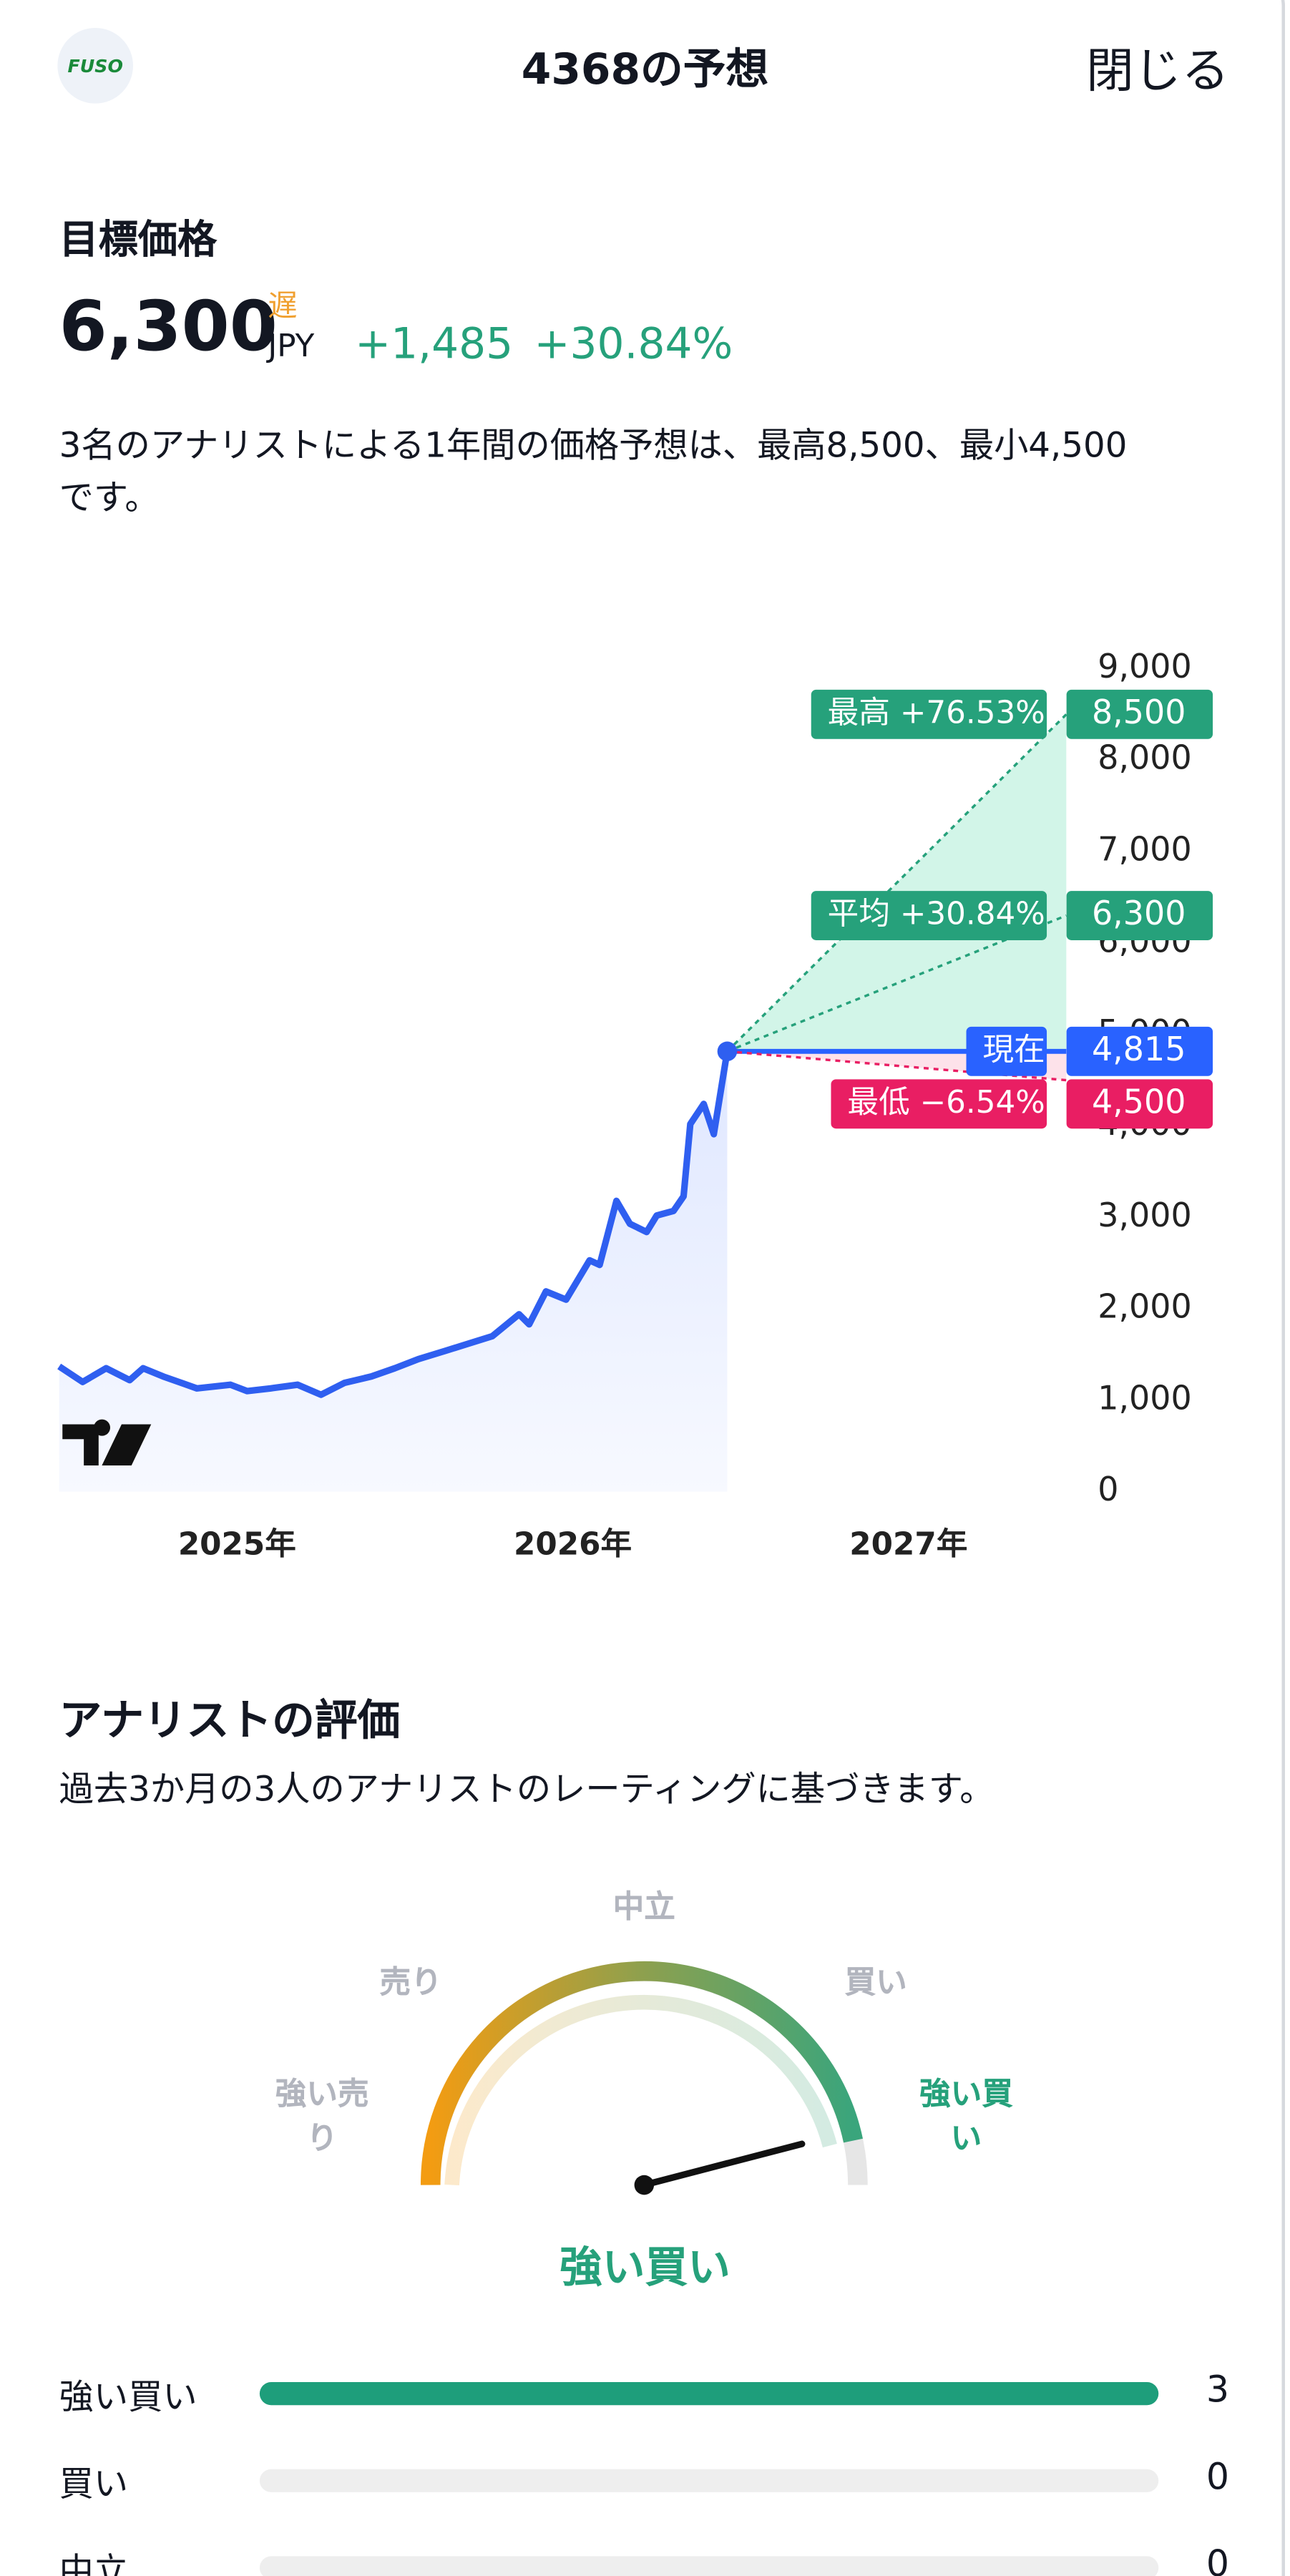  What do you see at coordinates (645, 71) in the screenshot?
I see `title: 4368の予想` at bounding box center [645, 71].